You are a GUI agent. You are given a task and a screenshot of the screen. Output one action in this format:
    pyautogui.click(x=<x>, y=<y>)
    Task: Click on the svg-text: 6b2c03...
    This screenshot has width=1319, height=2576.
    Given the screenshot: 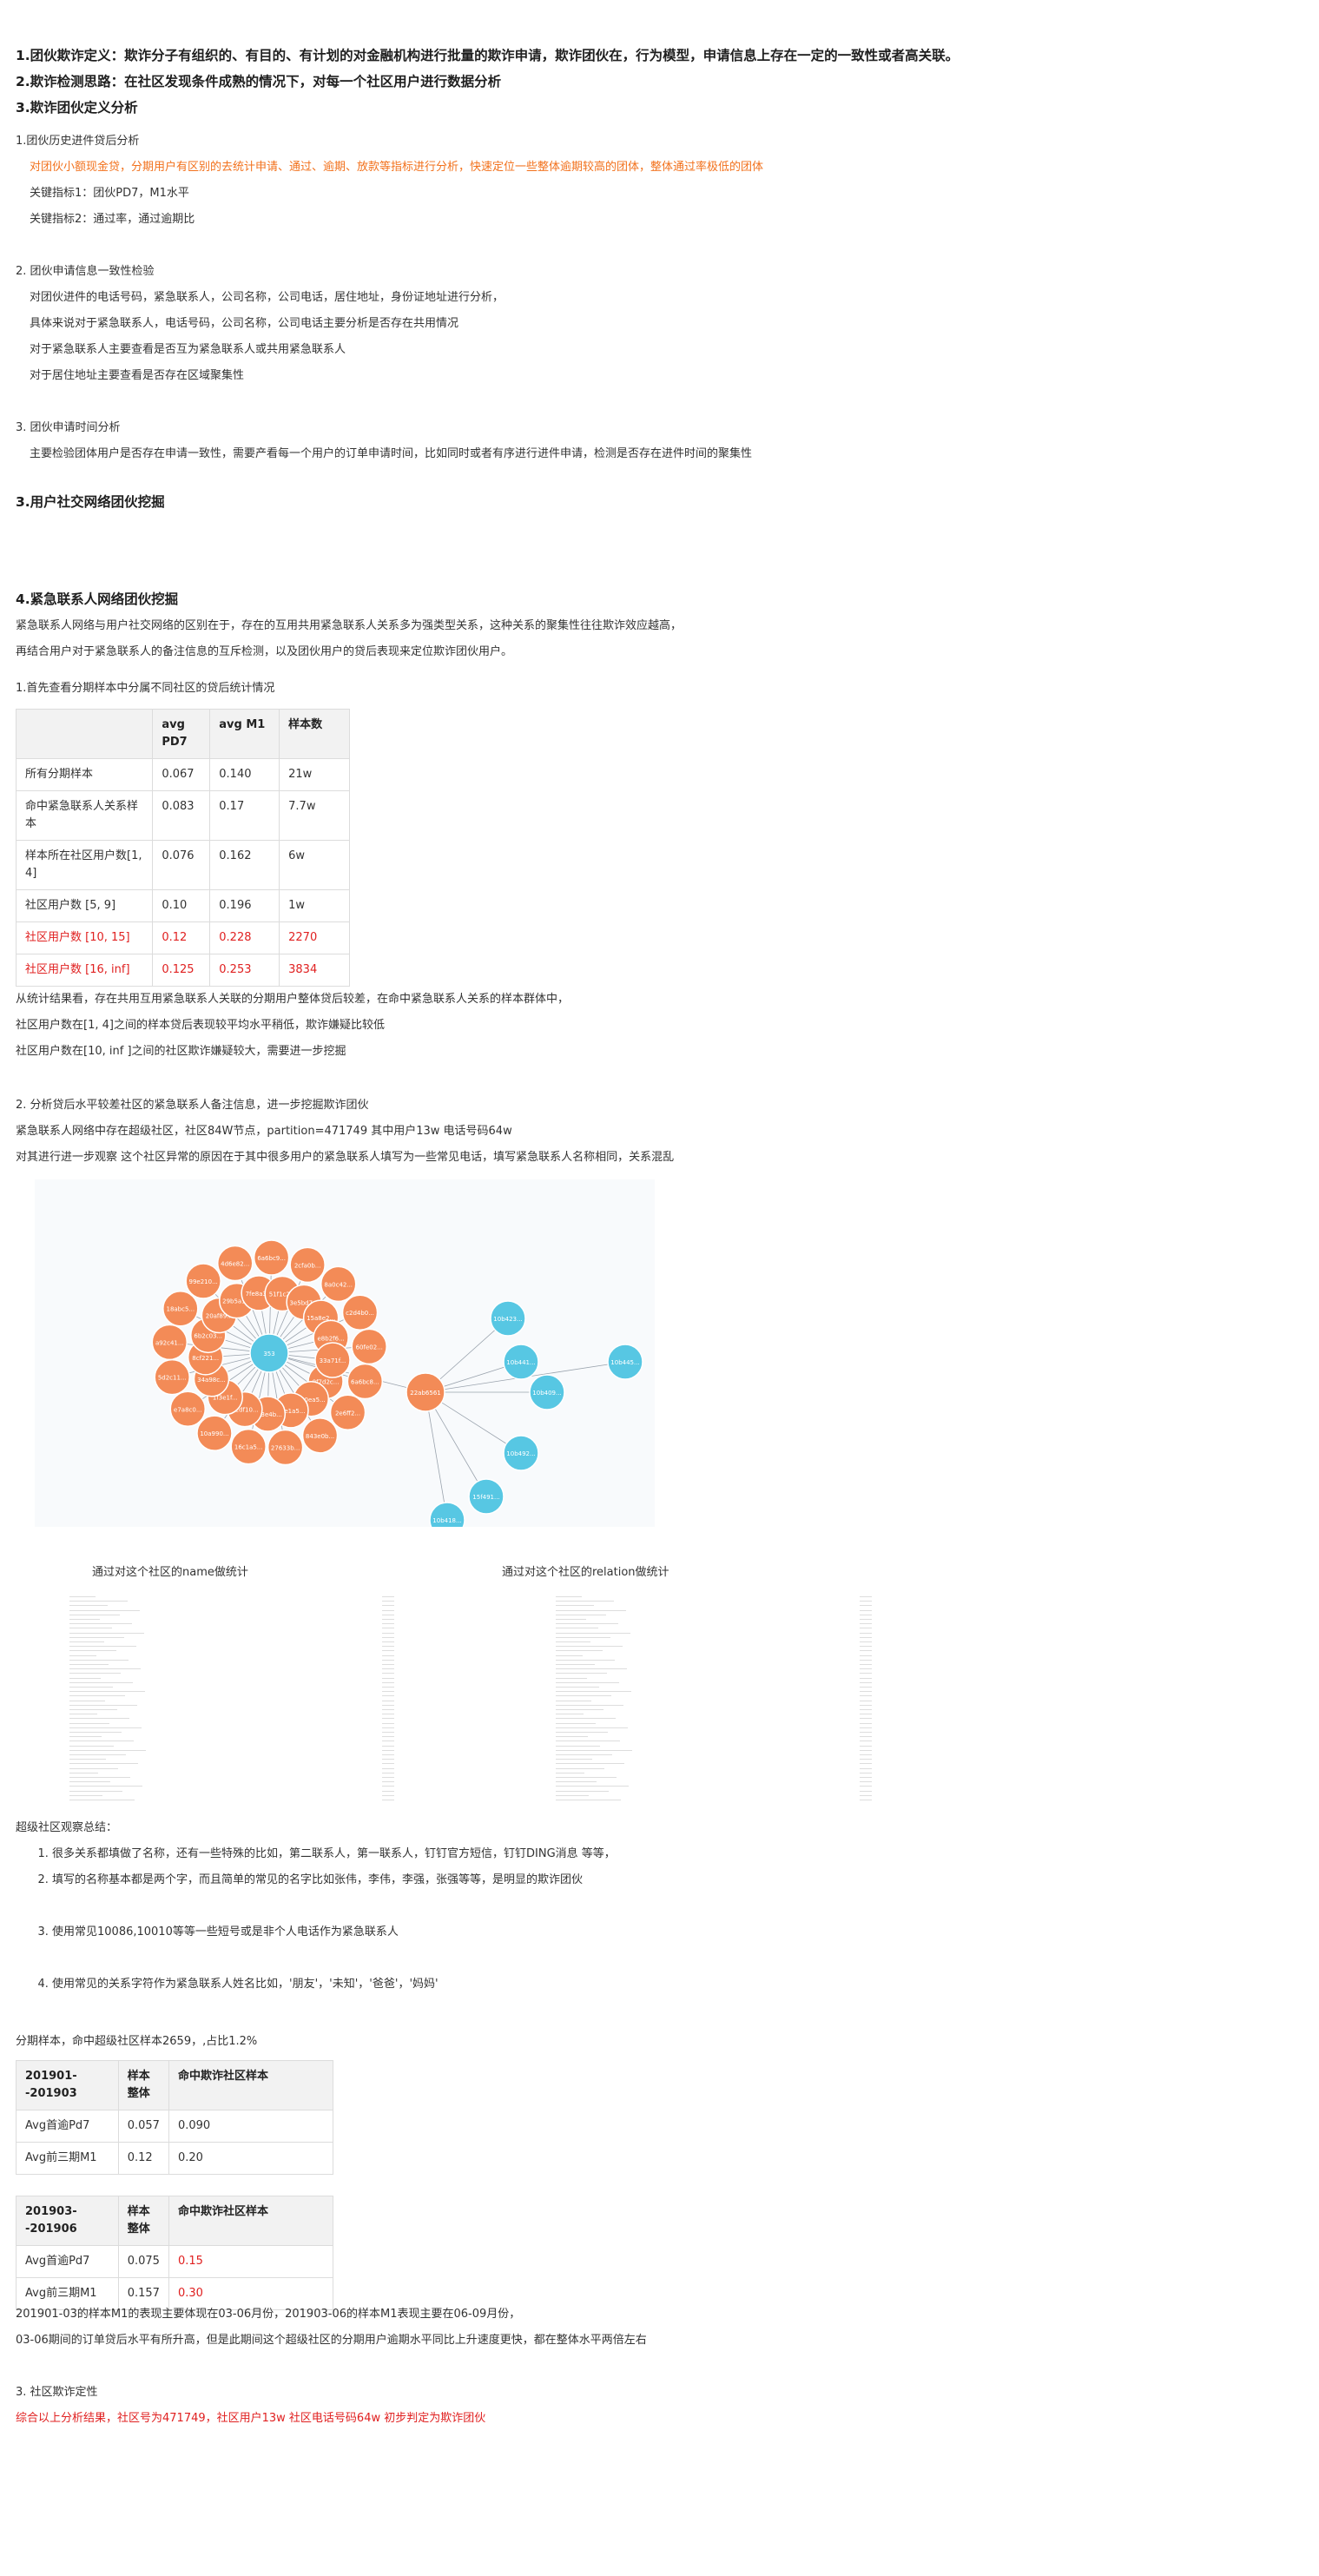 What is the action you would take?
    pyautogui.click(x=208, y=1335)
    